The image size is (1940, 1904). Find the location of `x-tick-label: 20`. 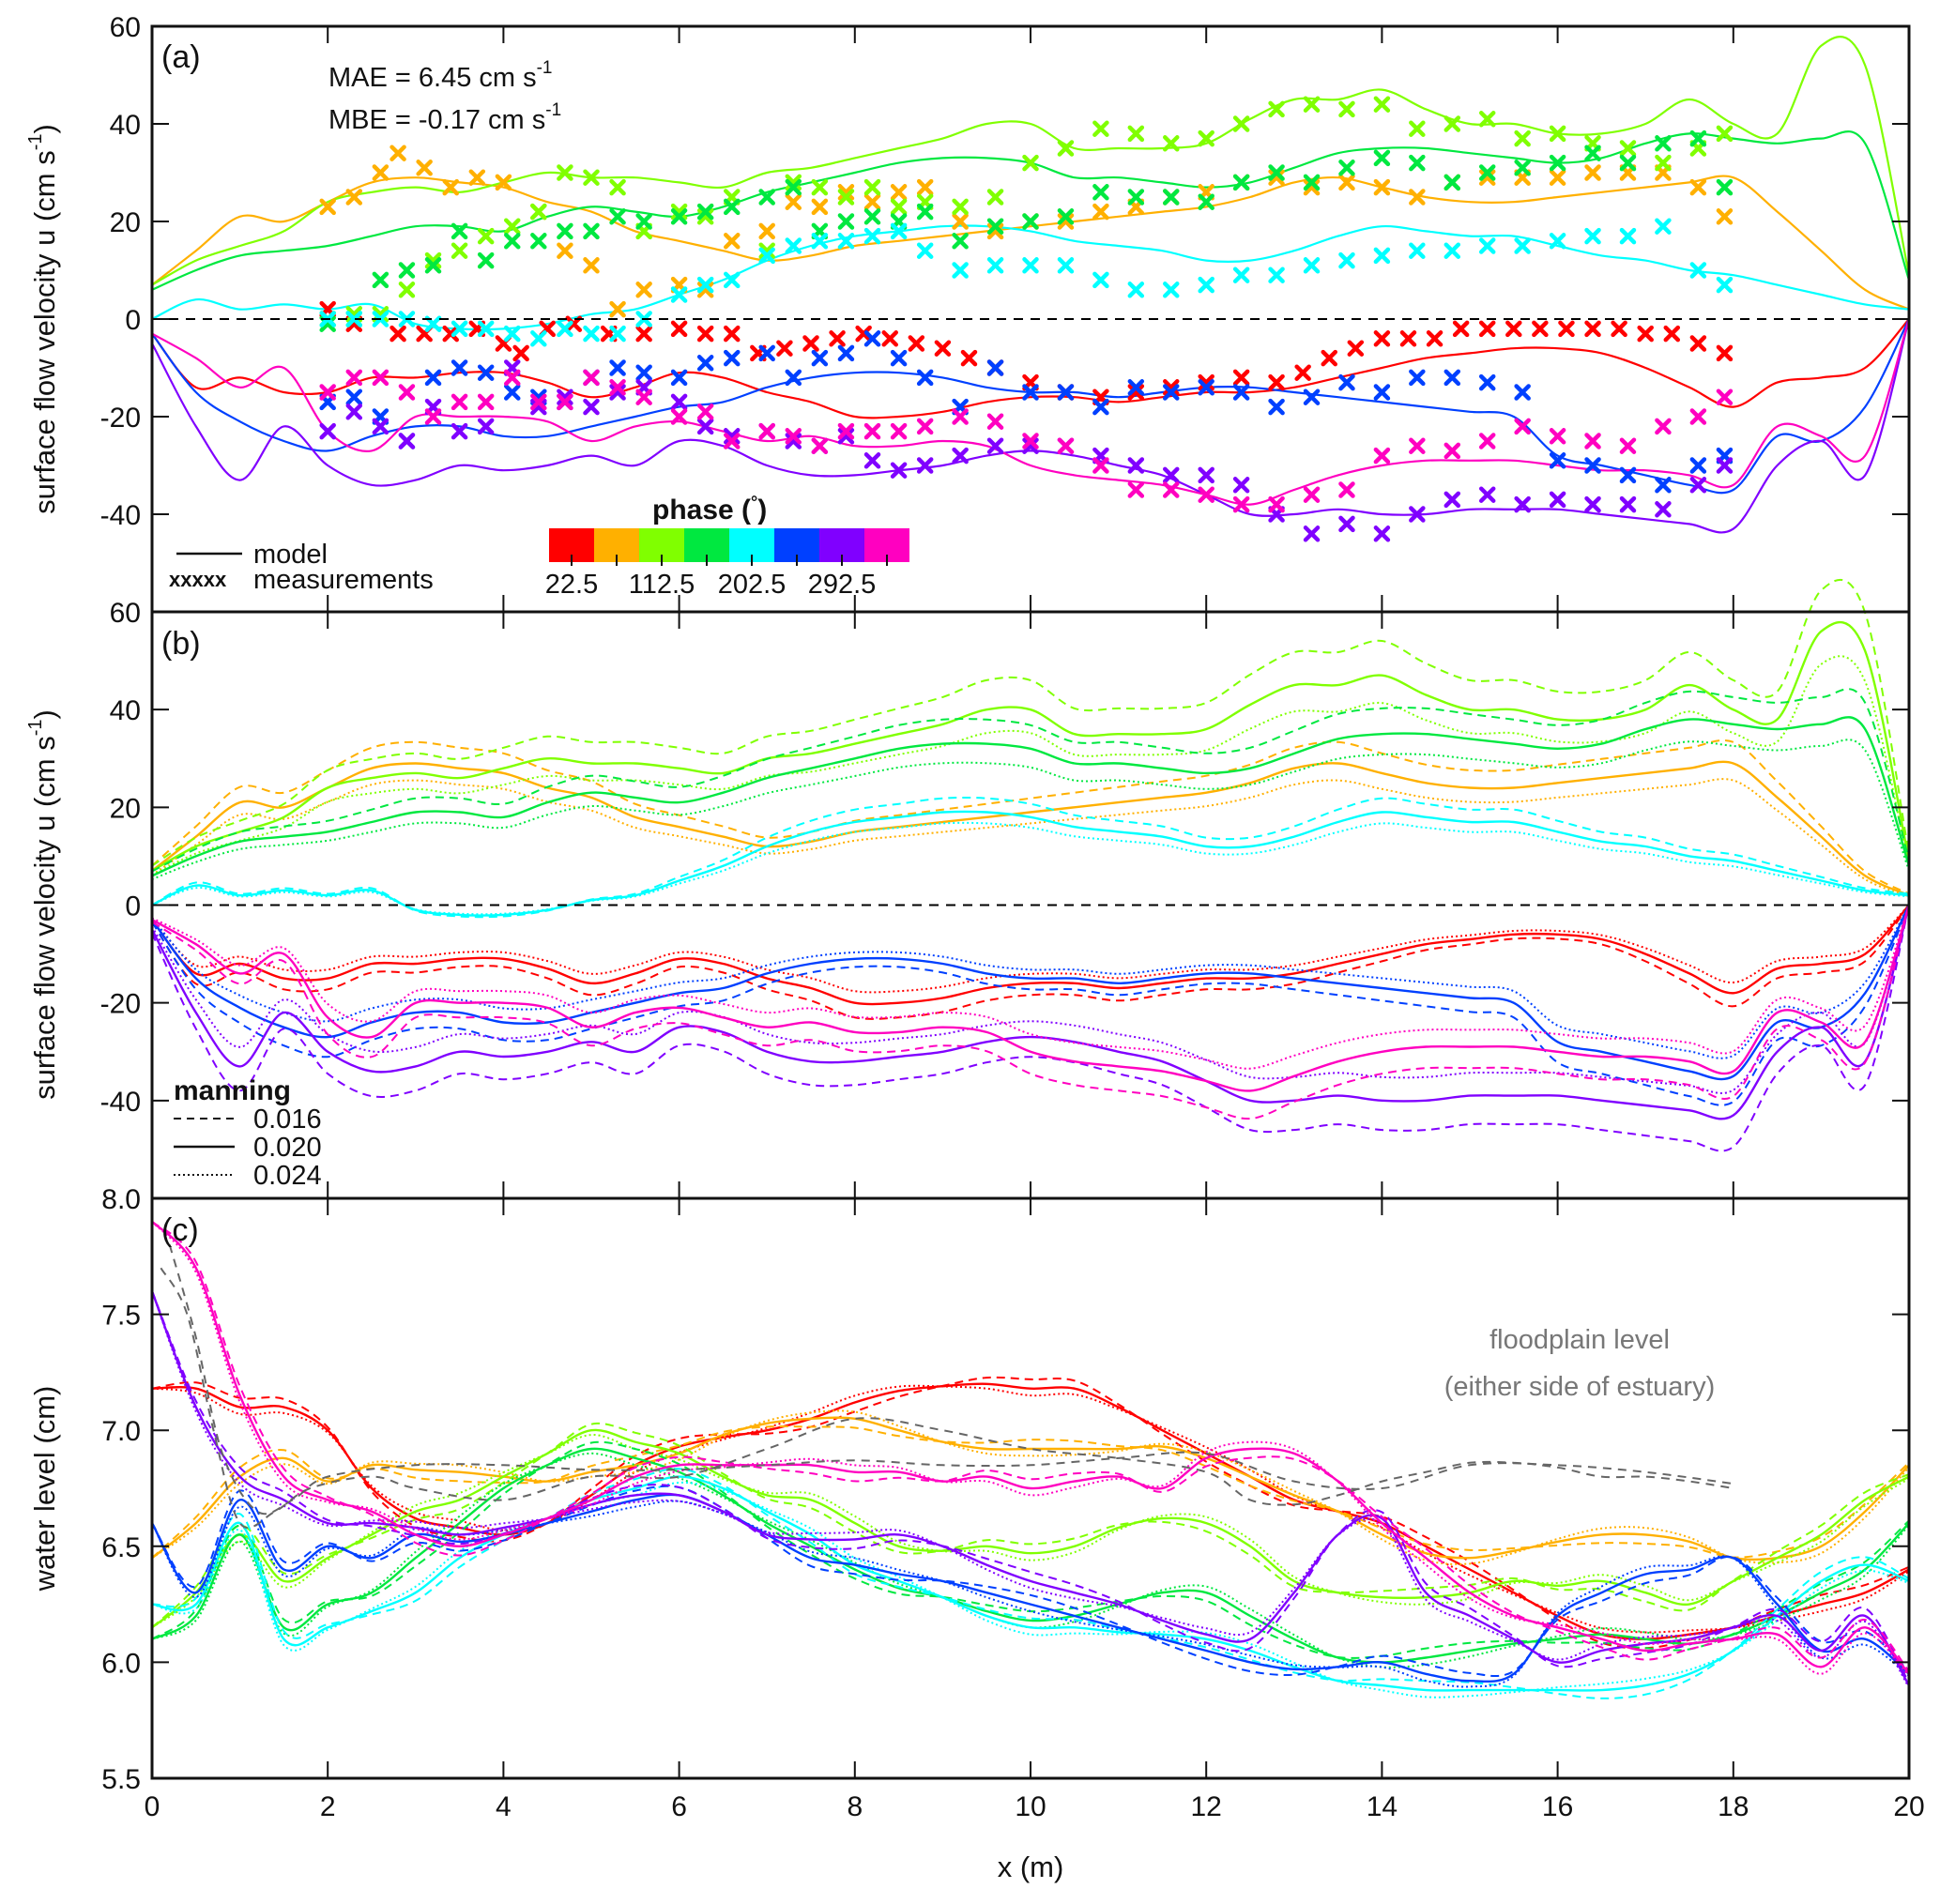

x-tick-label: 20 is located at coordinates (1908, 1806).